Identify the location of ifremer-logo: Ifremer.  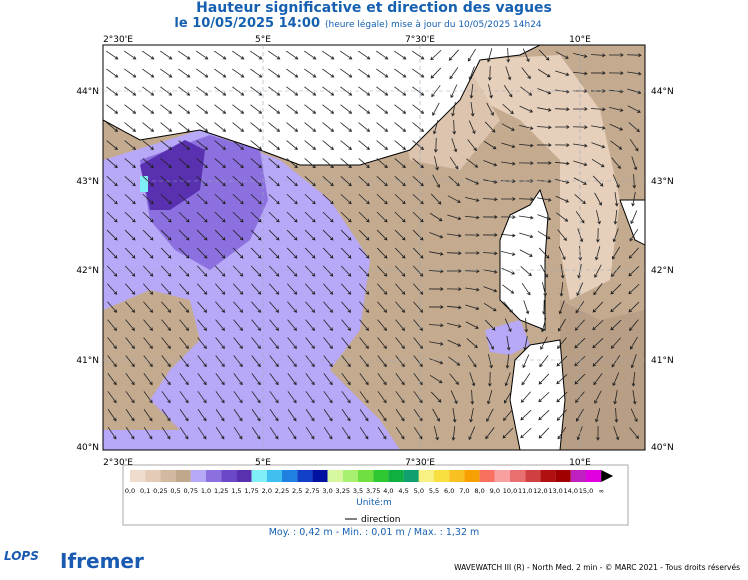
(102, 561).